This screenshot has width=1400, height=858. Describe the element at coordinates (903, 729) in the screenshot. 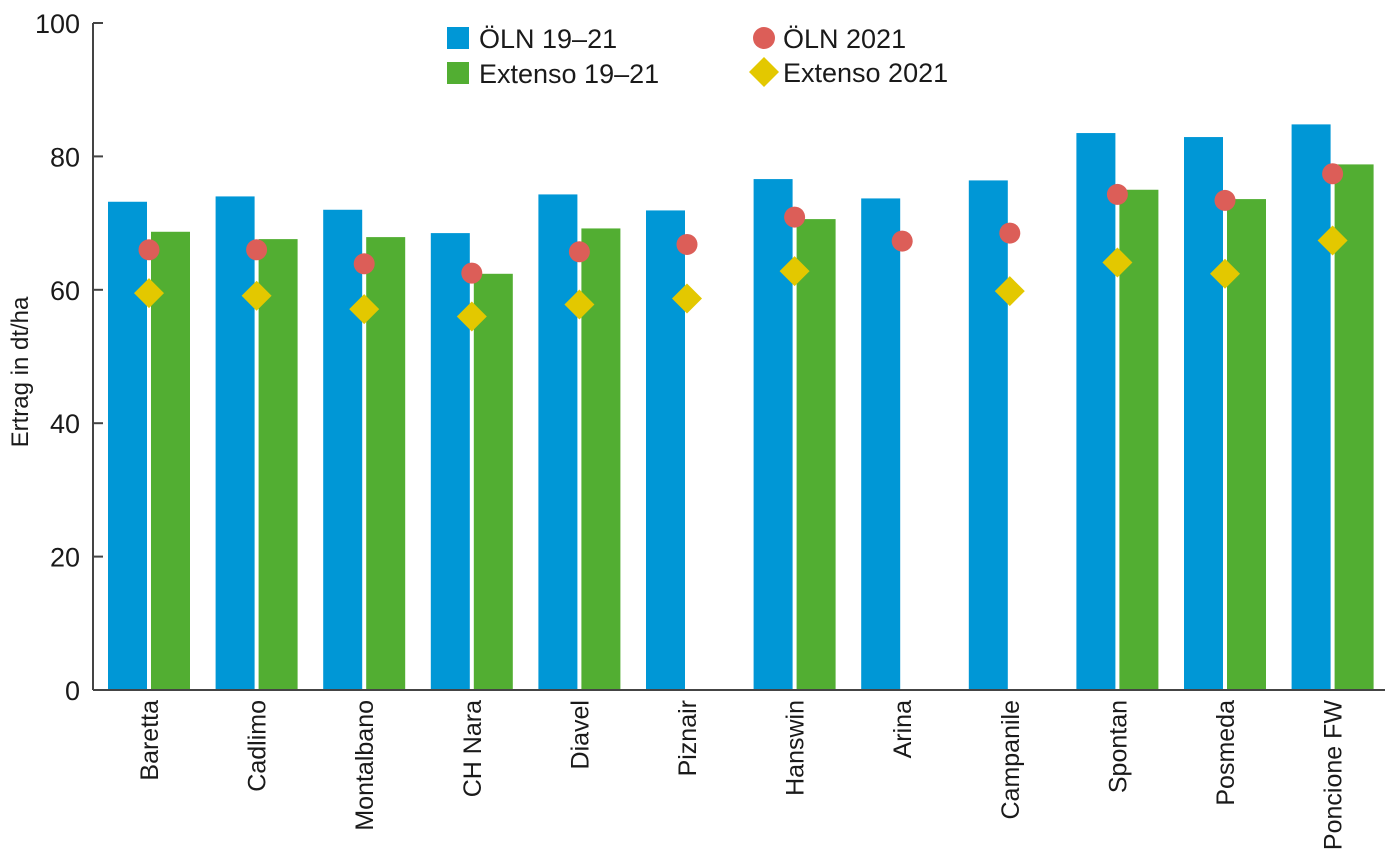

I see `x-tick-label: Arina` at that location.